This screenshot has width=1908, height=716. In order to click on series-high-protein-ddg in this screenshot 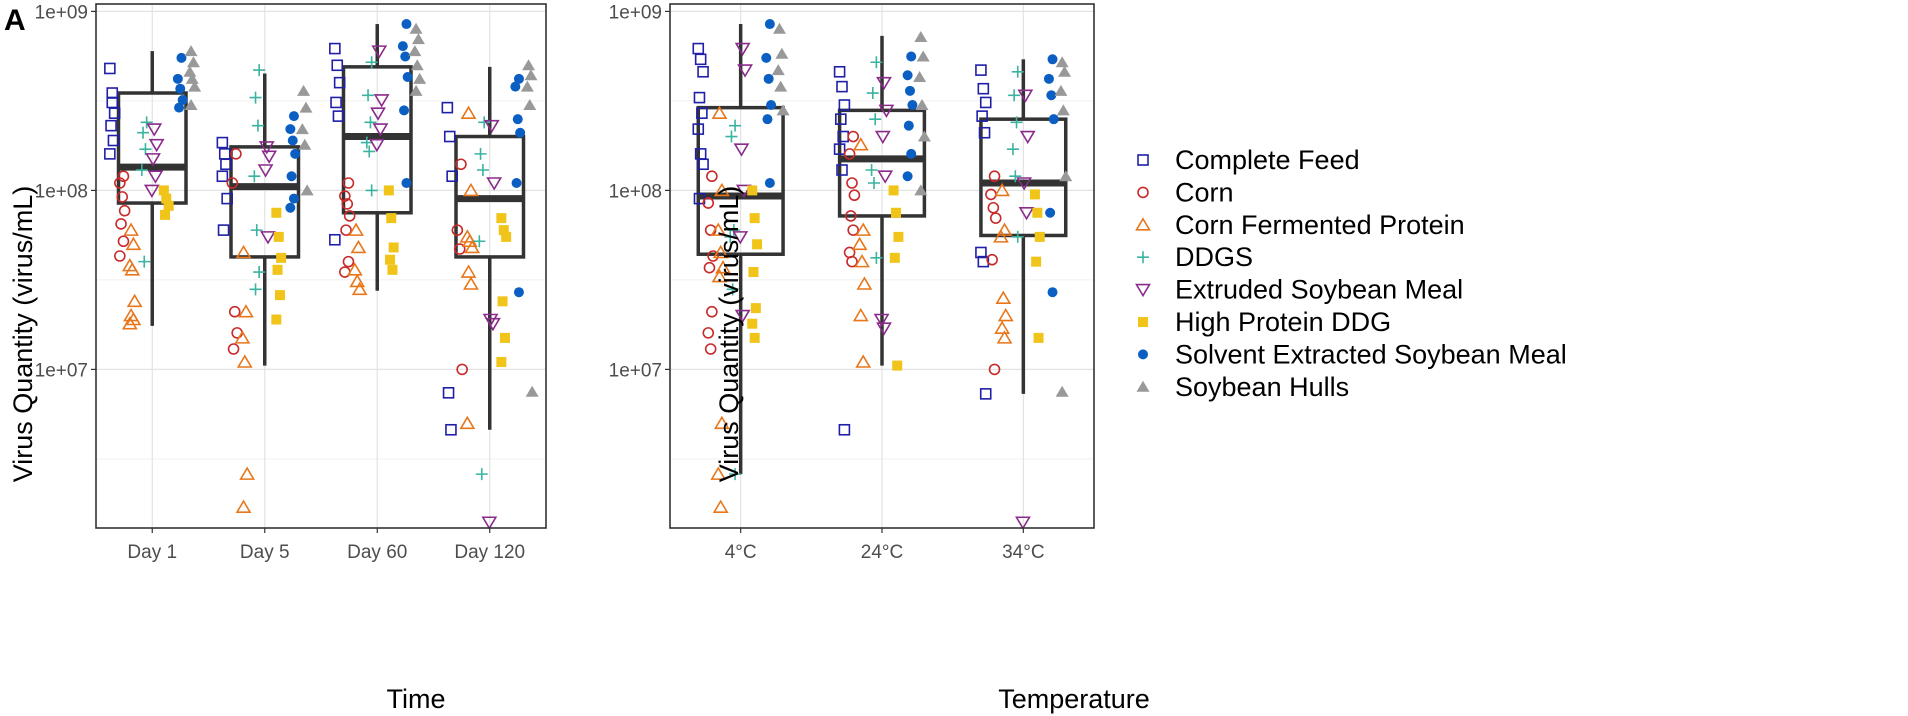, I will do `click(335, 276)`.